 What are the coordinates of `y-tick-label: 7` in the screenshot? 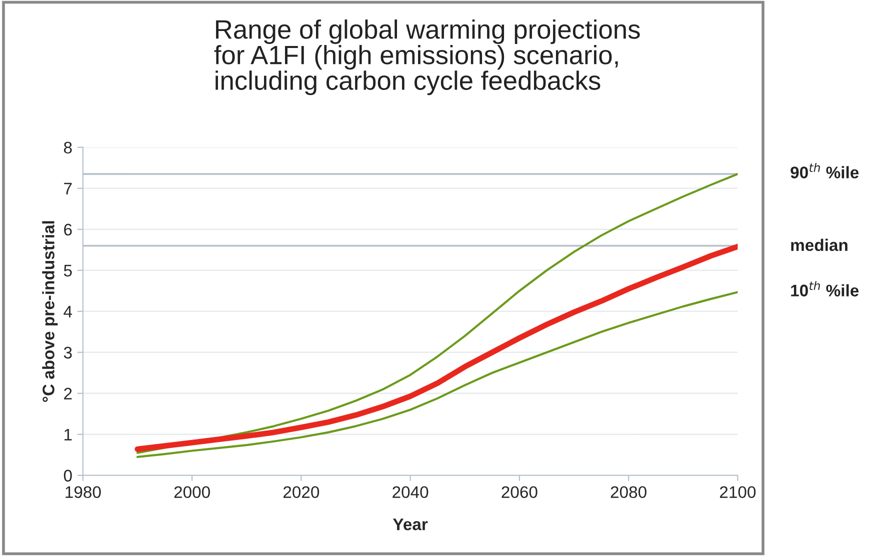 It's located at (68, 188).